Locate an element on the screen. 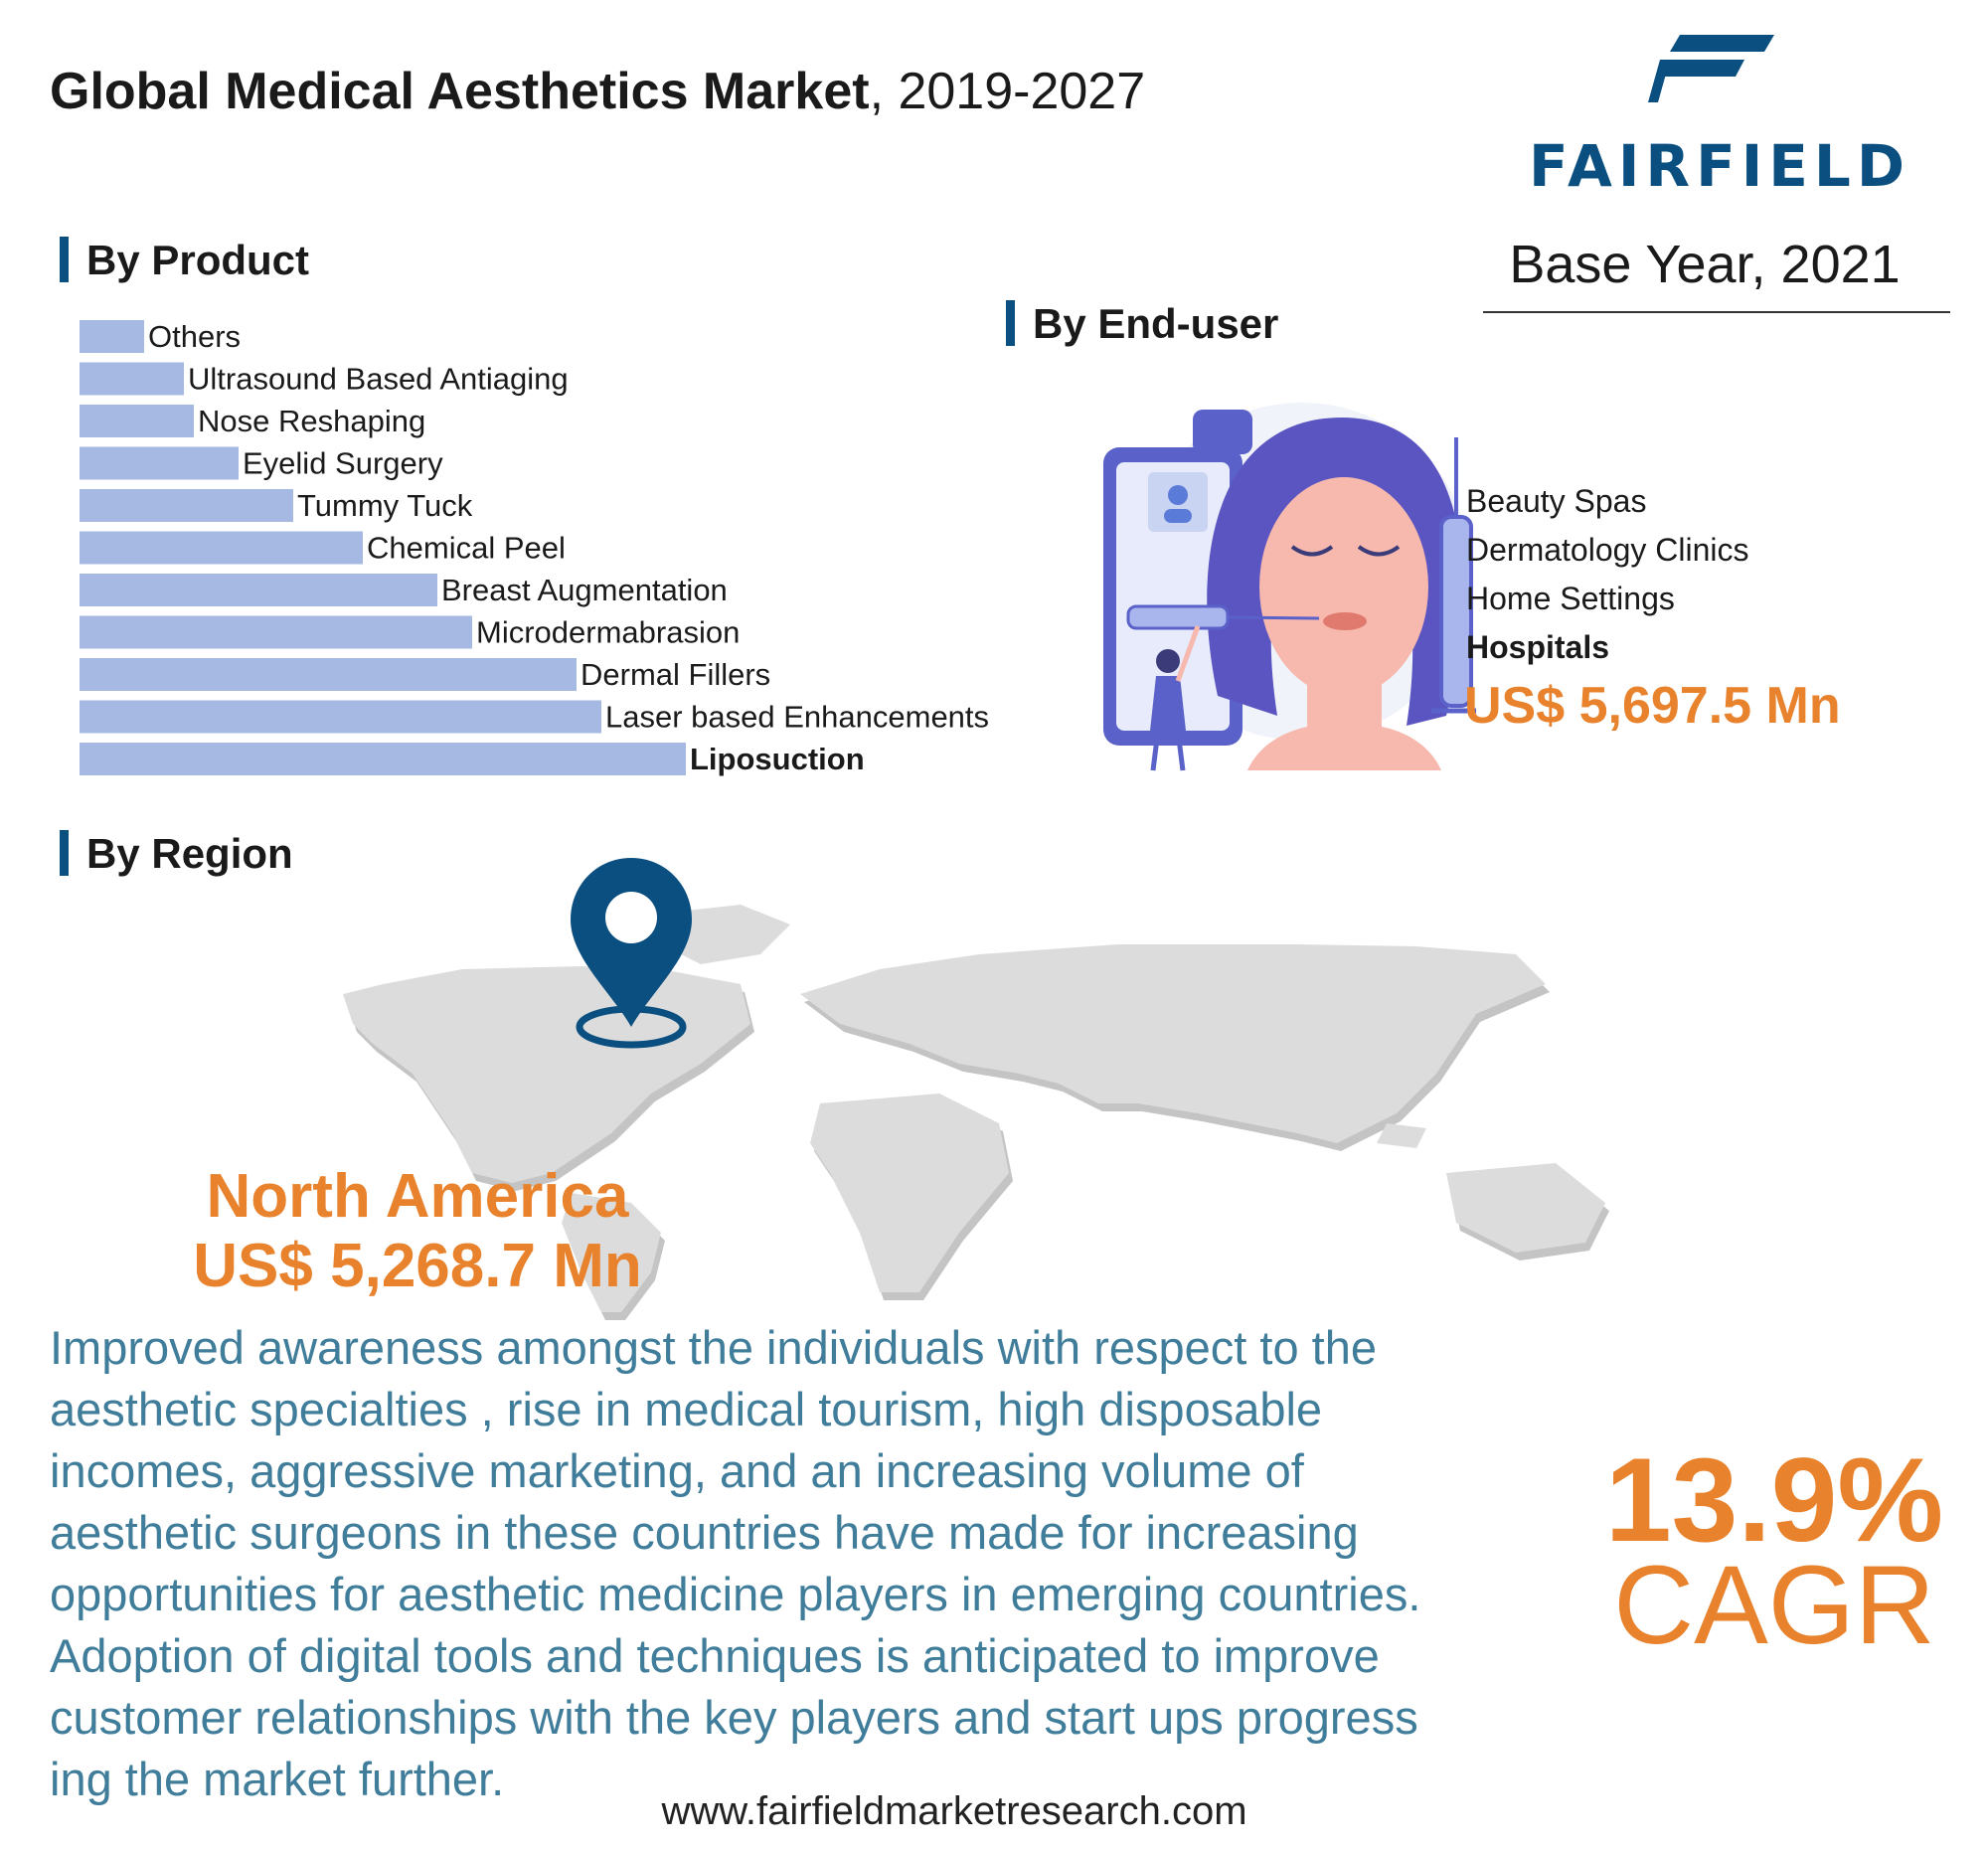 Image resolution: width=1988 pixels, height=1849 pixels. right-eye-closed is located at coordinates (1379, 551).